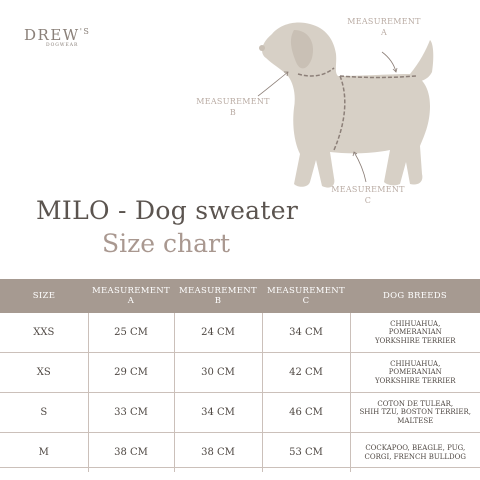 This screenshot has width=480, height=480. Describe the element at coordinates (218, 296) in the screenshot. I see `header-measurement-b: MEASUREMENT B` at that location.